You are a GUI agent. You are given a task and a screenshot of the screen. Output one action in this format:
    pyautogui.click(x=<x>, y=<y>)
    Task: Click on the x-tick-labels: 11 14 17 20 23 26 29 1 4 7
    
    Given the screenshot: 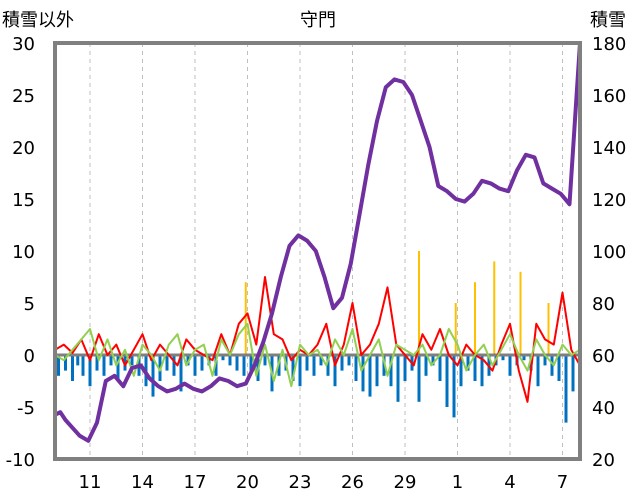 What is the action you would take?
    pyautogui.click(x=324, y=482)
    